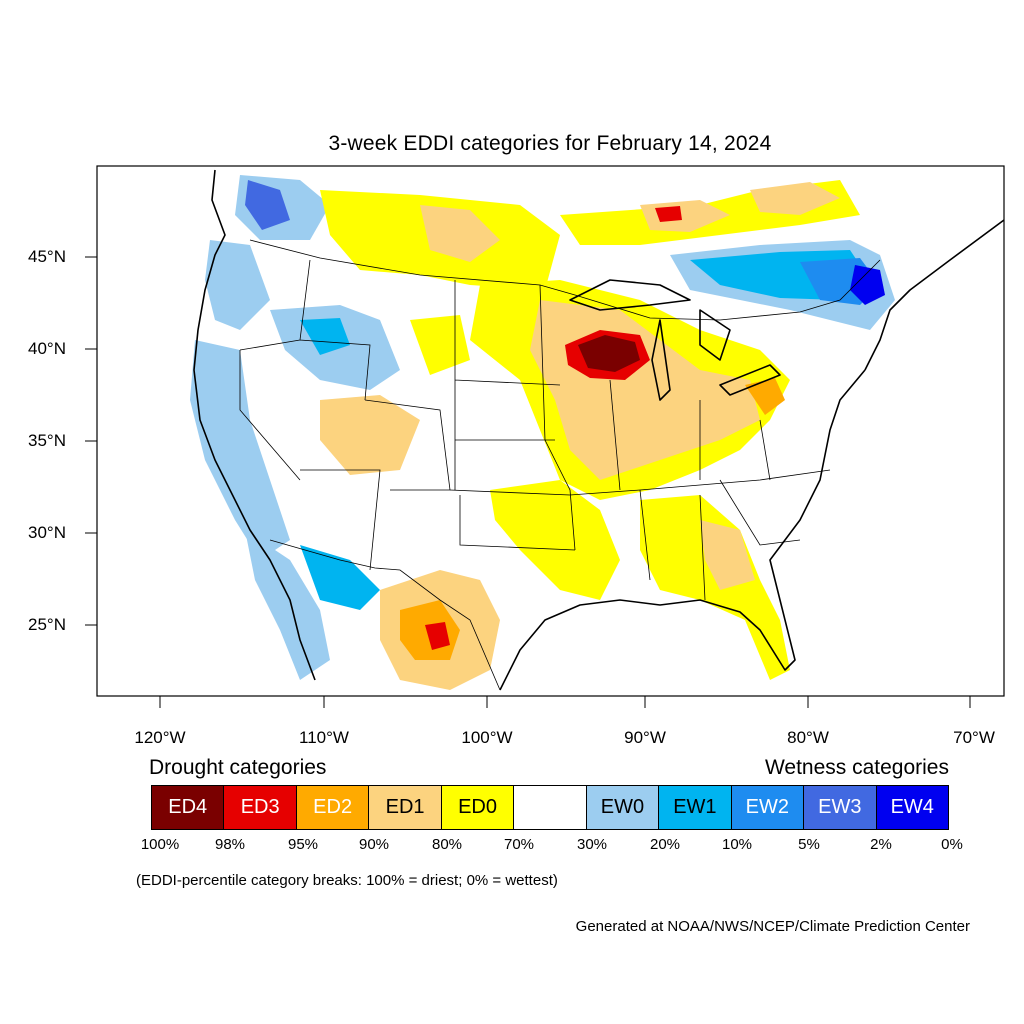  I want to click on canada-border, so click(565, 280).